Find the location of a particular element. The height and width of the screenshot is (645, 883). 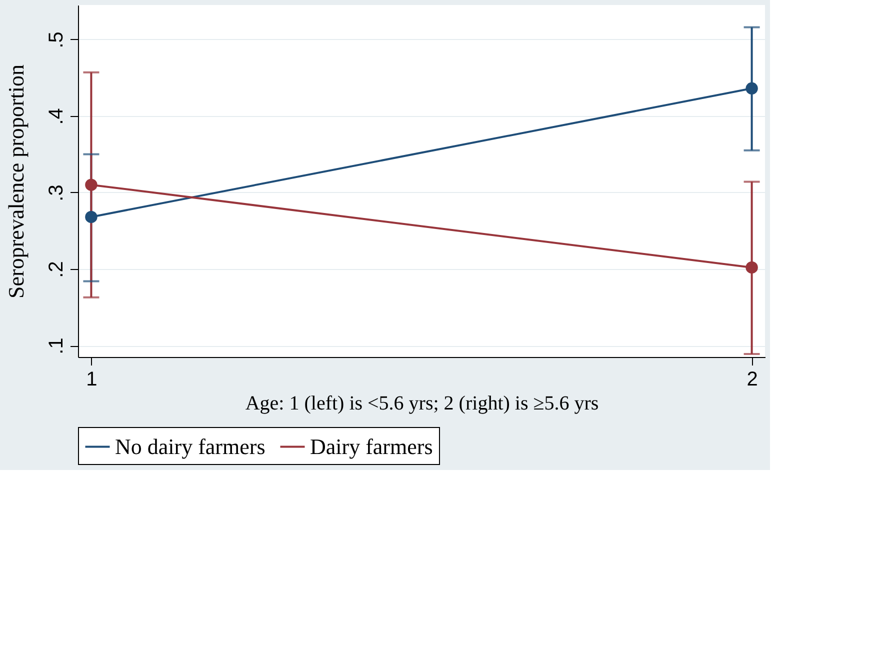

y-tick-label: .4 is located at coordinates (57, 116).